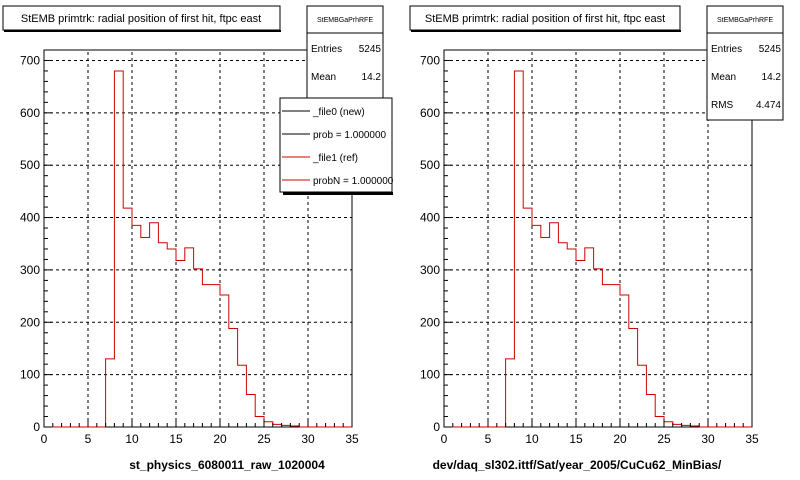 The image size is (800, 480). Describe the element at coordinates (326, 49) in the screenshot. I see `stats-entries-label-left: Entries` at that location.